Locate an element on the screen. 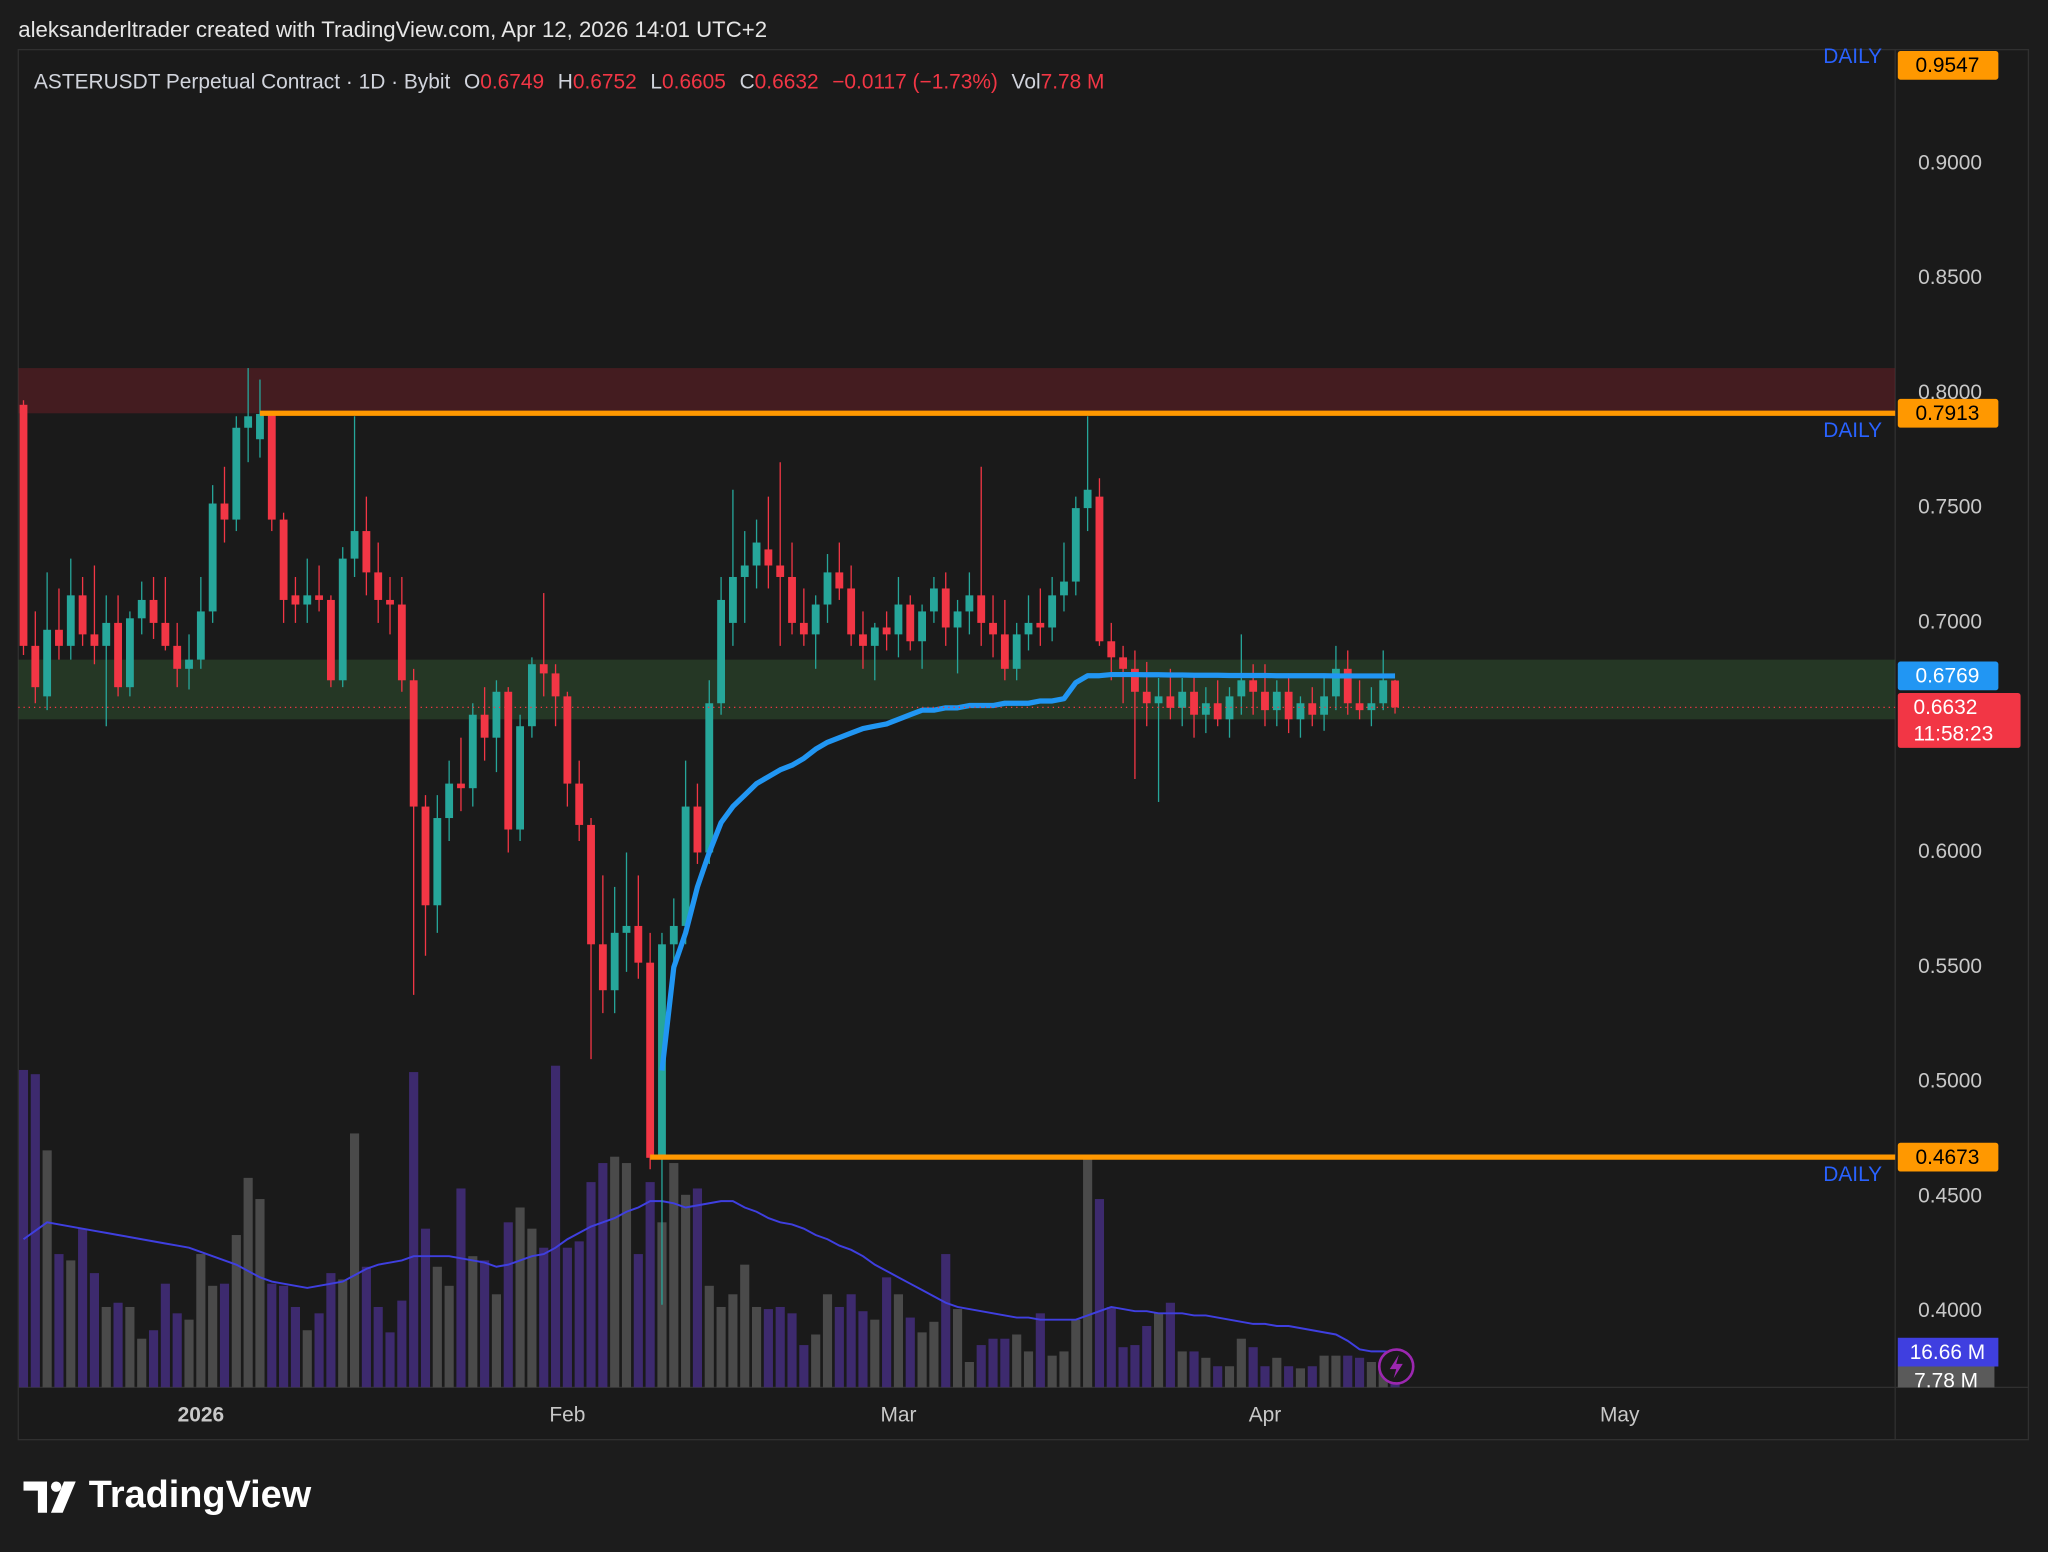  field-value: 0.6632 is located at coordinates (787, 81).